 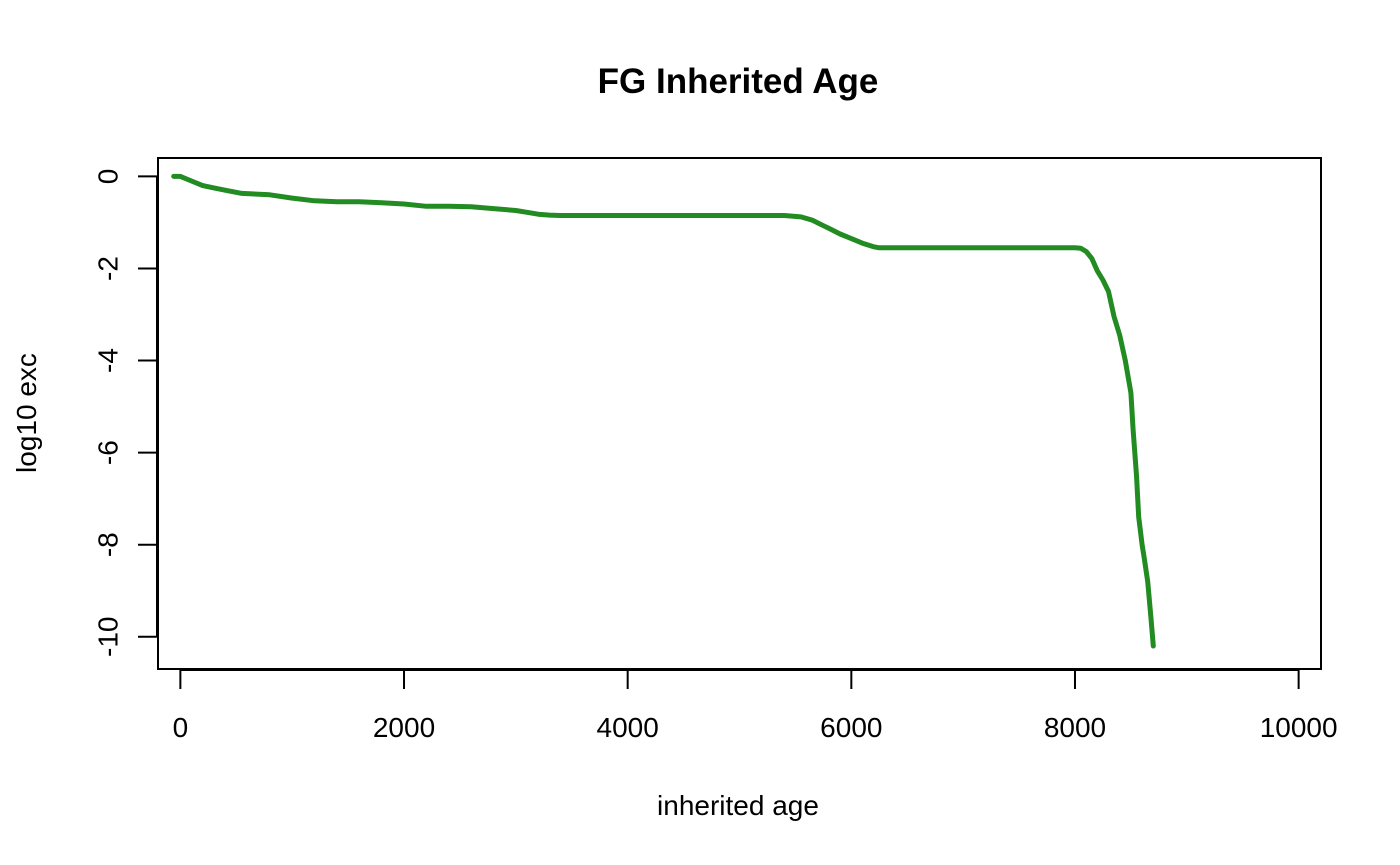 What do you see at coordinates (181, 727) in the screenshot?
I see `x-tick-label: 0` at bounding box center [181, 727].